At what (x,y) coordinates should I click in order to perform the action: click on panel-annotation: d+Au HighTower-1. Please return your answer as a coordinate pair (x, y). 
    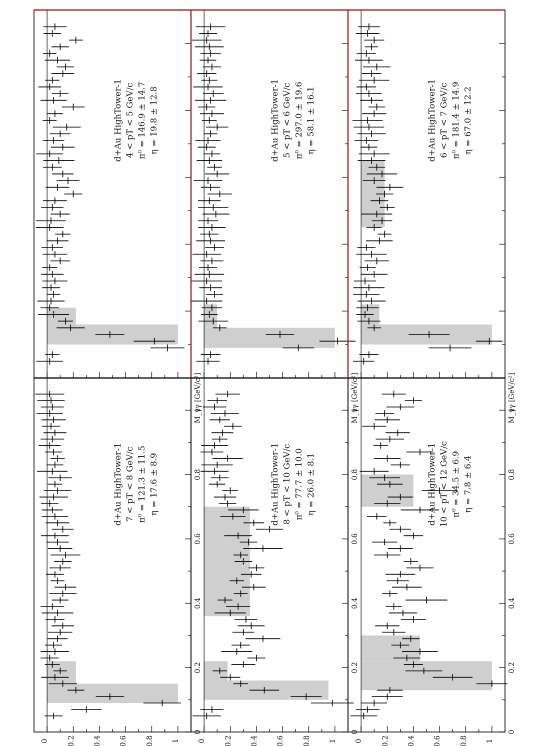
    Looking at the image, I should click on (432, 120).